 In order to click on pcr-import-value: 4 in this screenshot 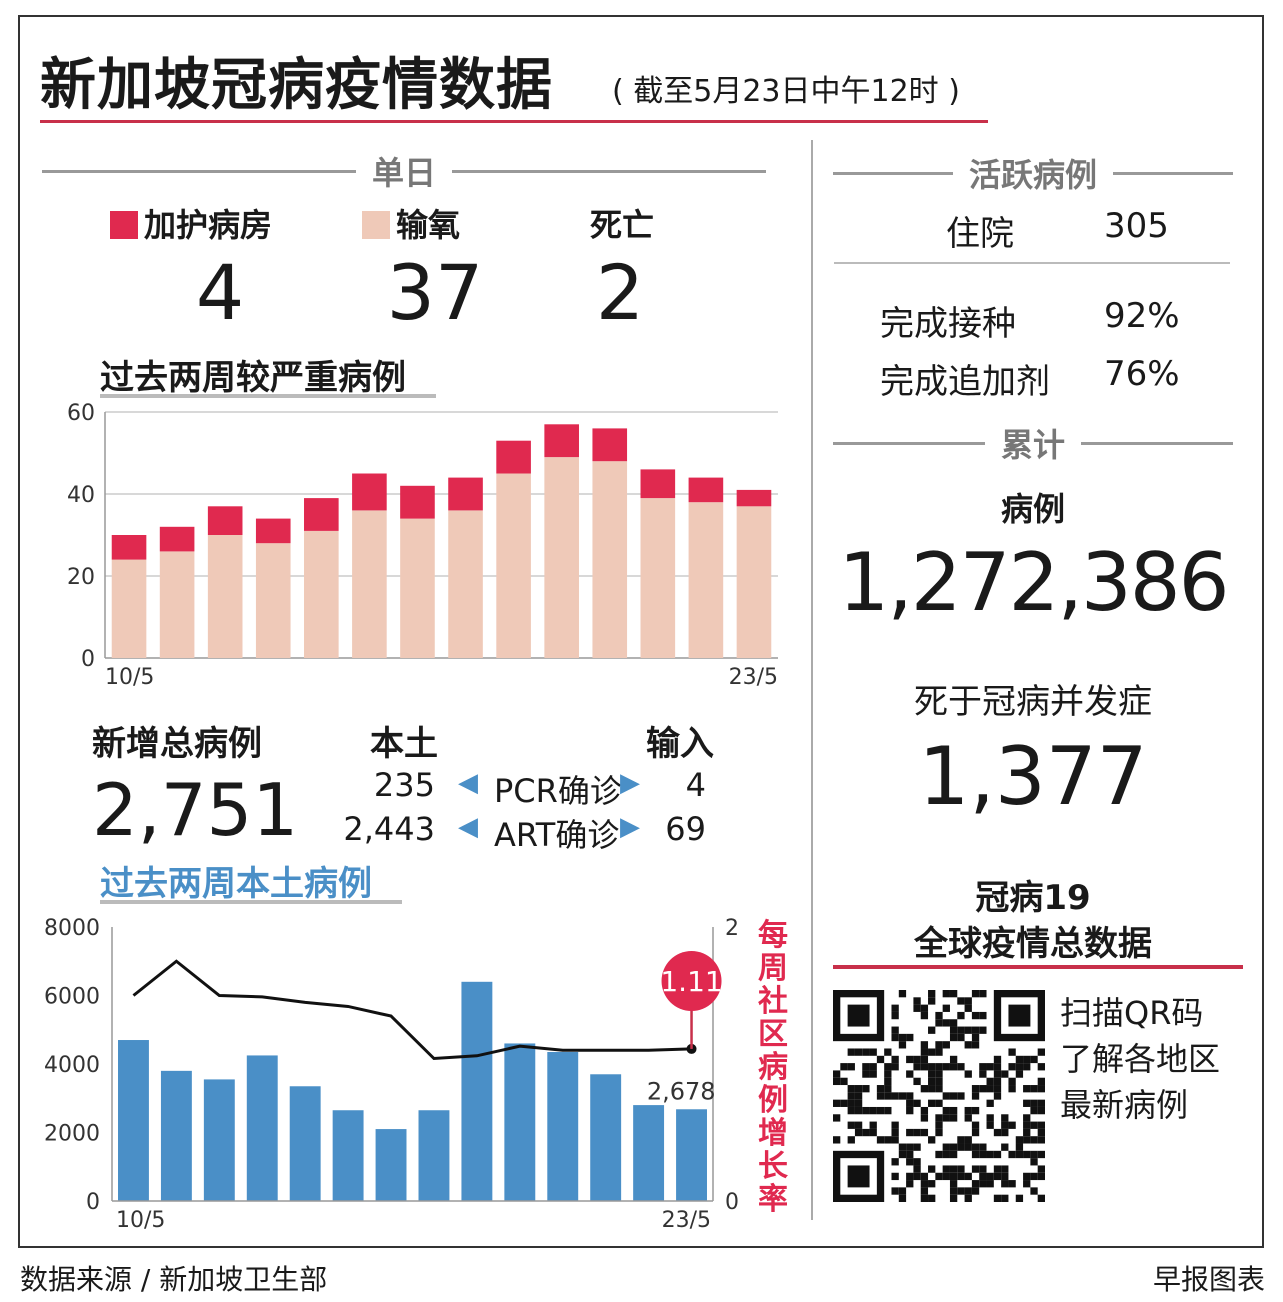, I will do `click(695, 785)`.